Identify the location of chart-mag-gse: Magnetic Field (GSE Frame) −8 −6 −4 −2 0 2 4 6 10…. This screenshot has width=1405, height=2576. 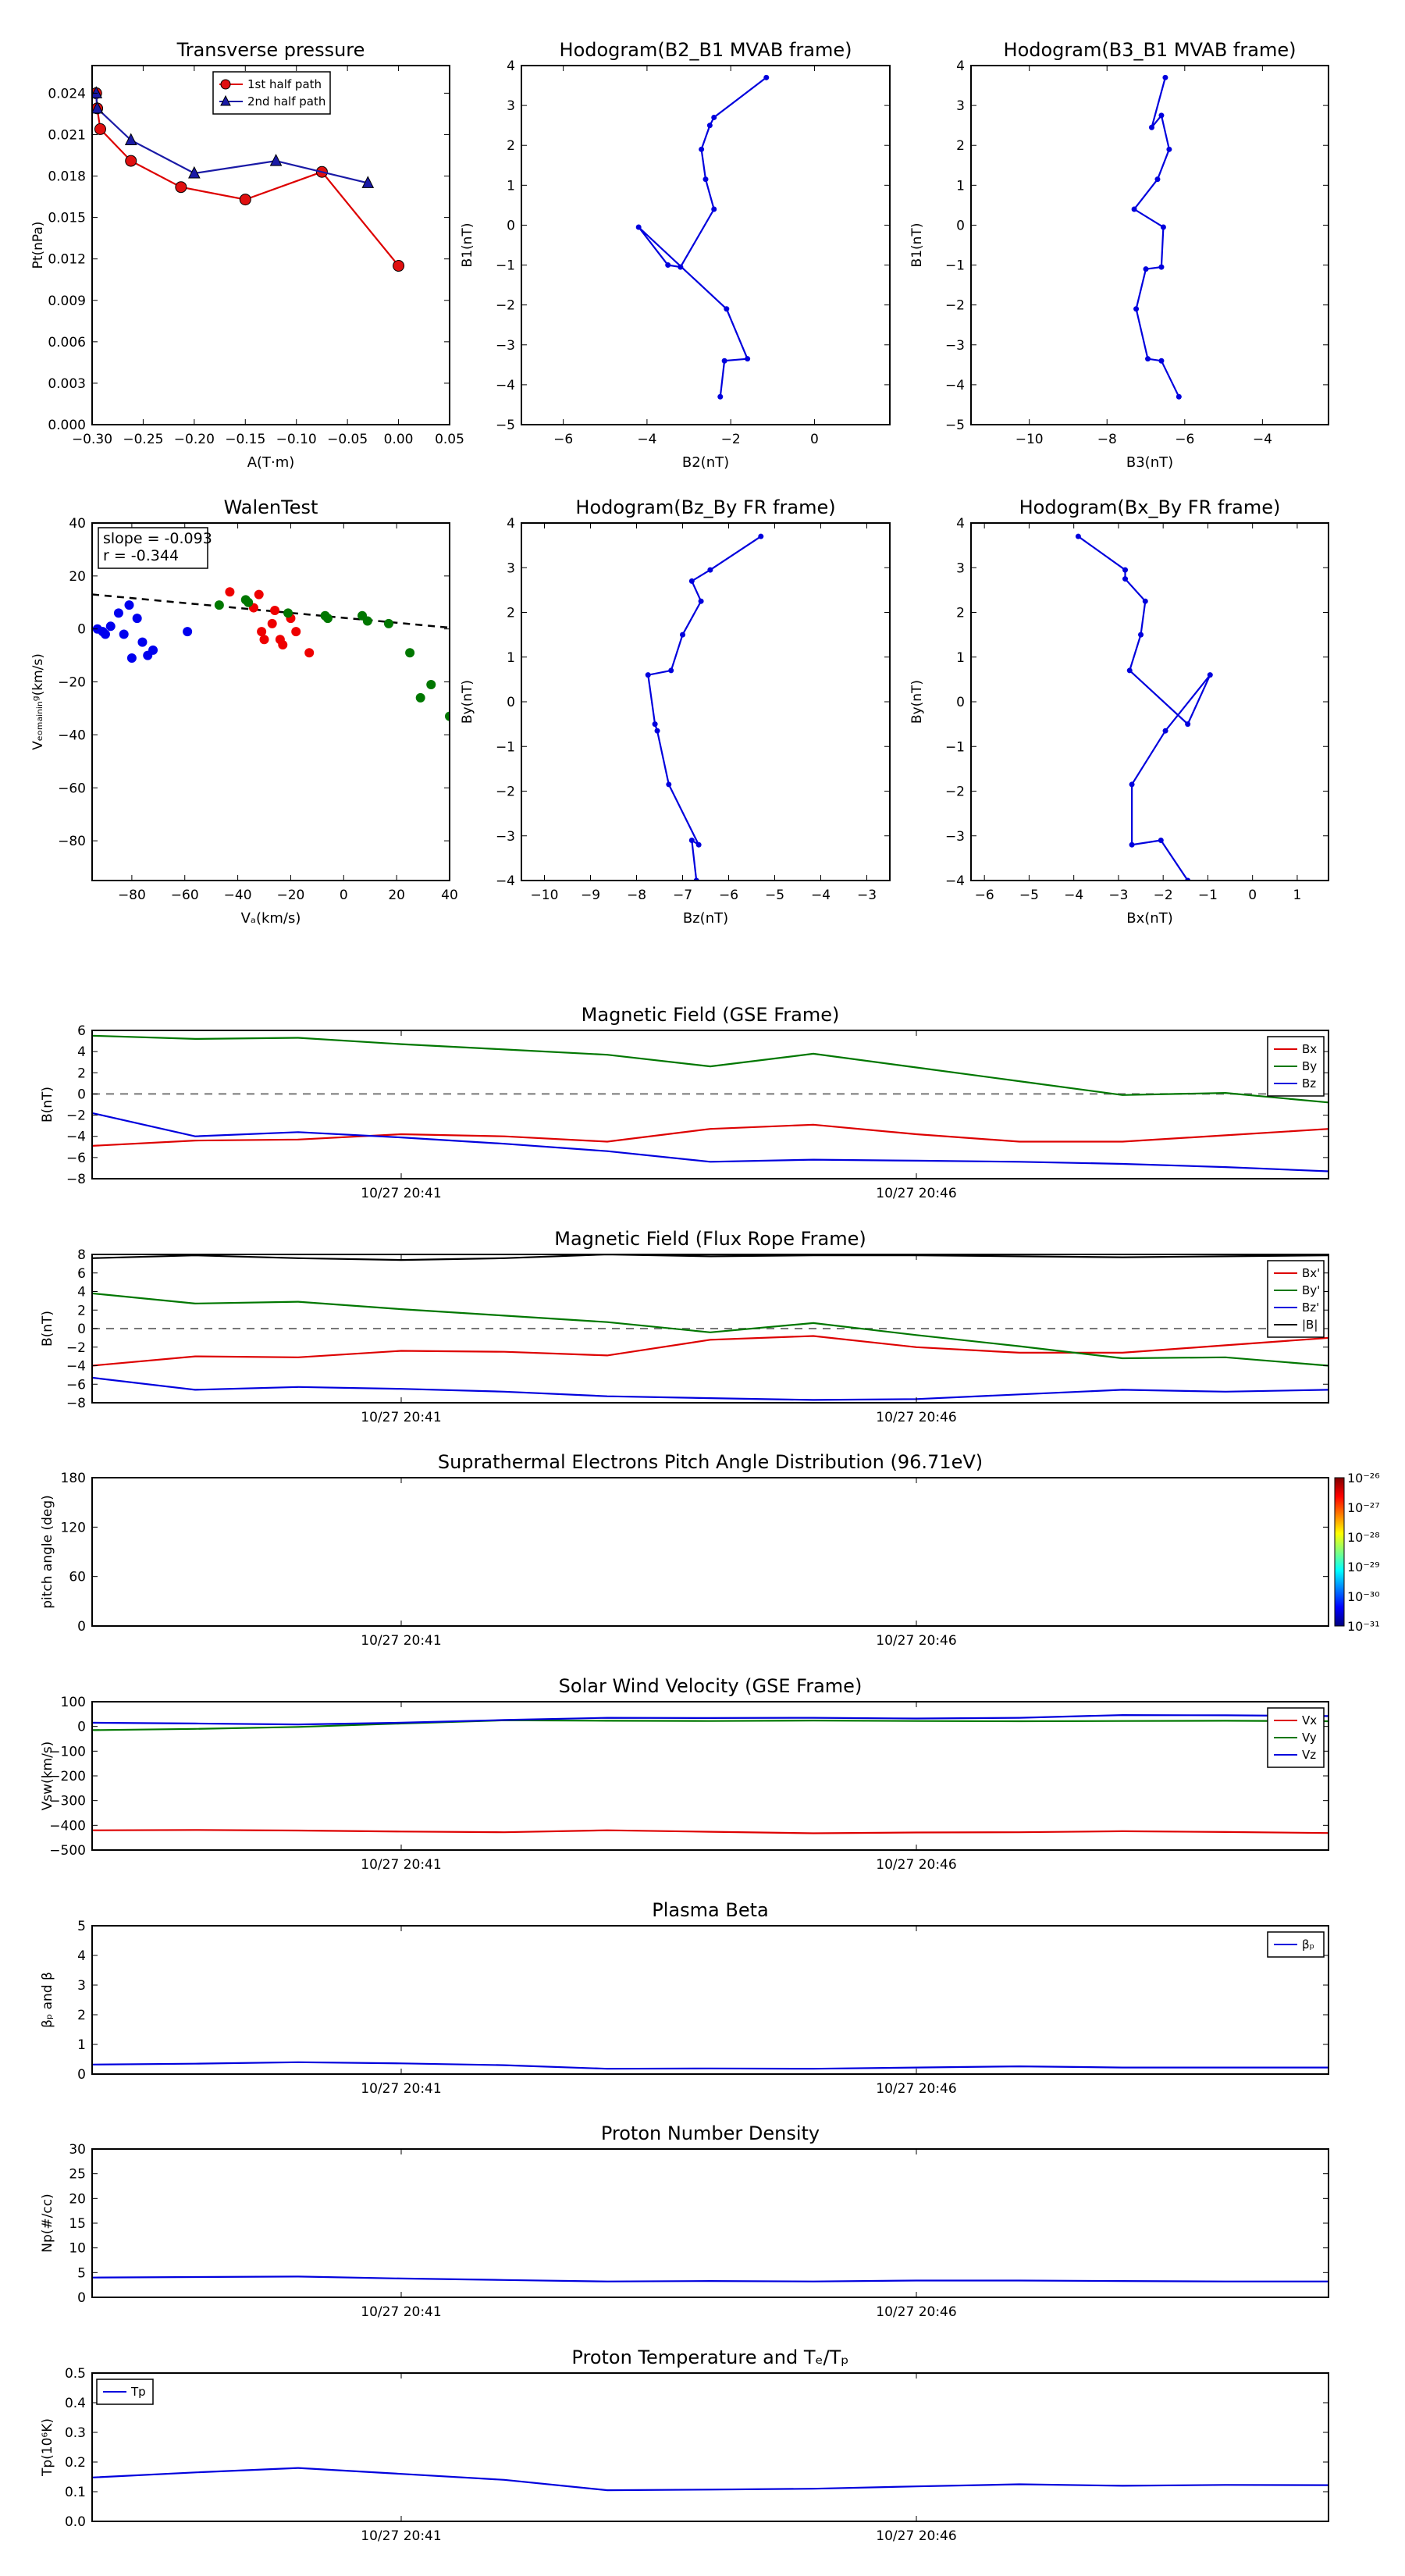
(684, 1102).